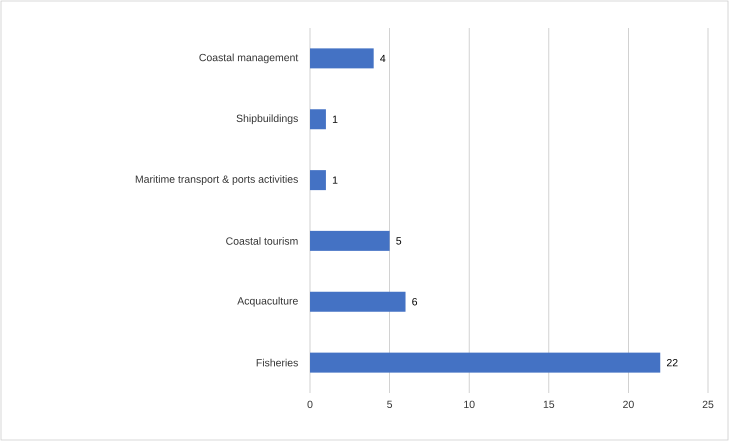 Image resolution: width=729 pixels, height=441 pixels. What do you see at coordinates (399, 241) in the screenshot?
I see `data-label: 5` at bounding box center [399, 241].